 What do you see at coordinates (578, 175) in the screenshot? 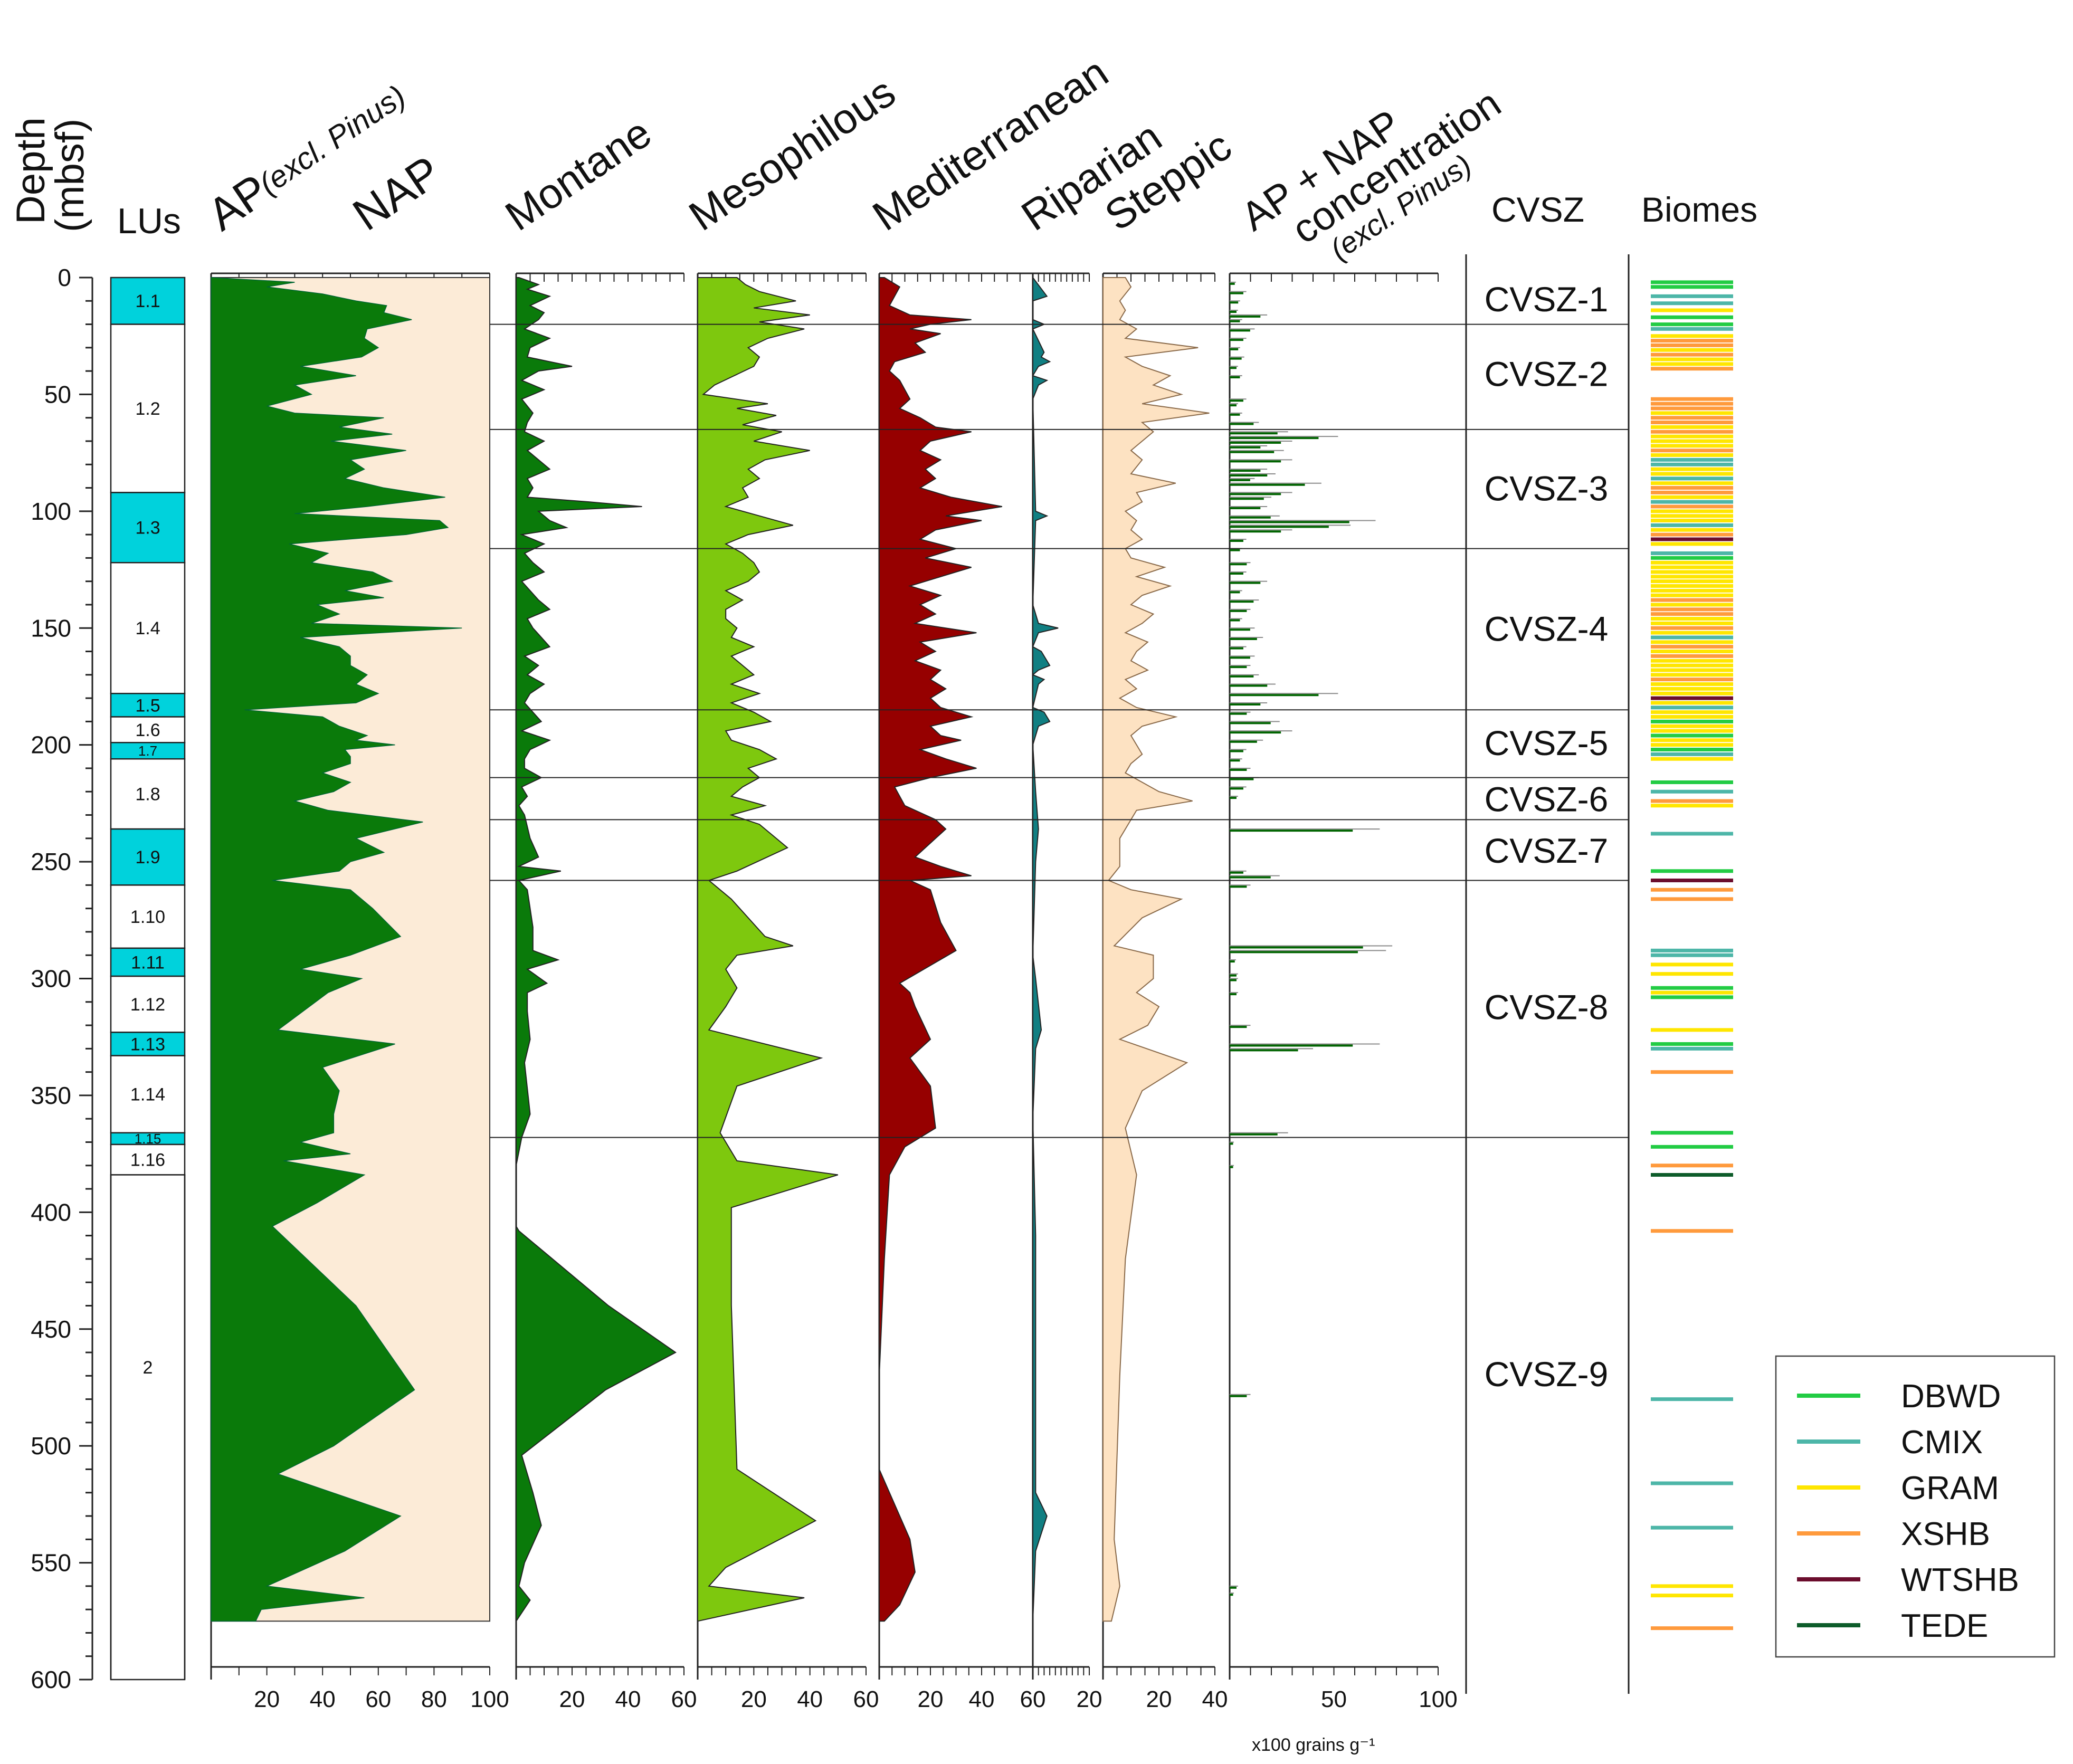
I see `montane-label: Montane` at bounding box center [578, 175].